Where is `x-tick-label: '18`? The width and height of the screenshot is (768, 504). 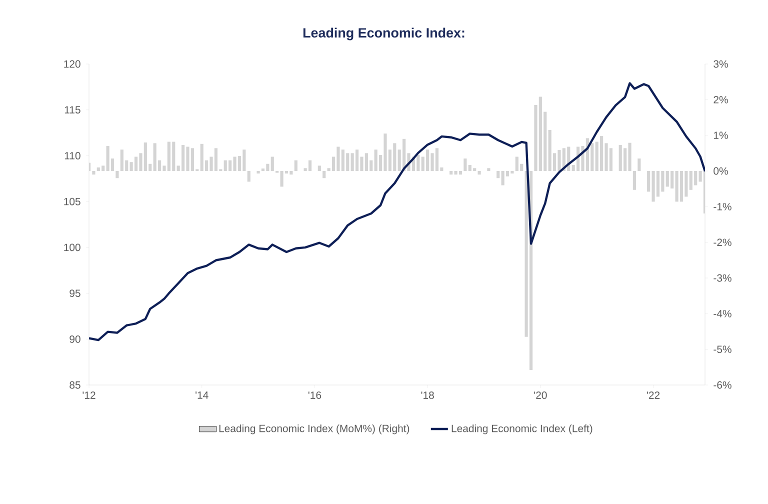 x-tick-label: '18 is located at coordinates (427, 395).